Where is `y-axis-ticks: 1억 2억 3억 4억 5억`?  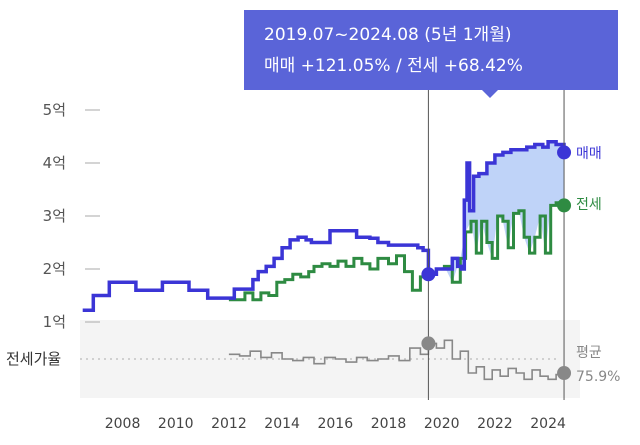 y-axis-ticks: 1억 2억 3억 4억 5억 is located at coordinates (54, 216).